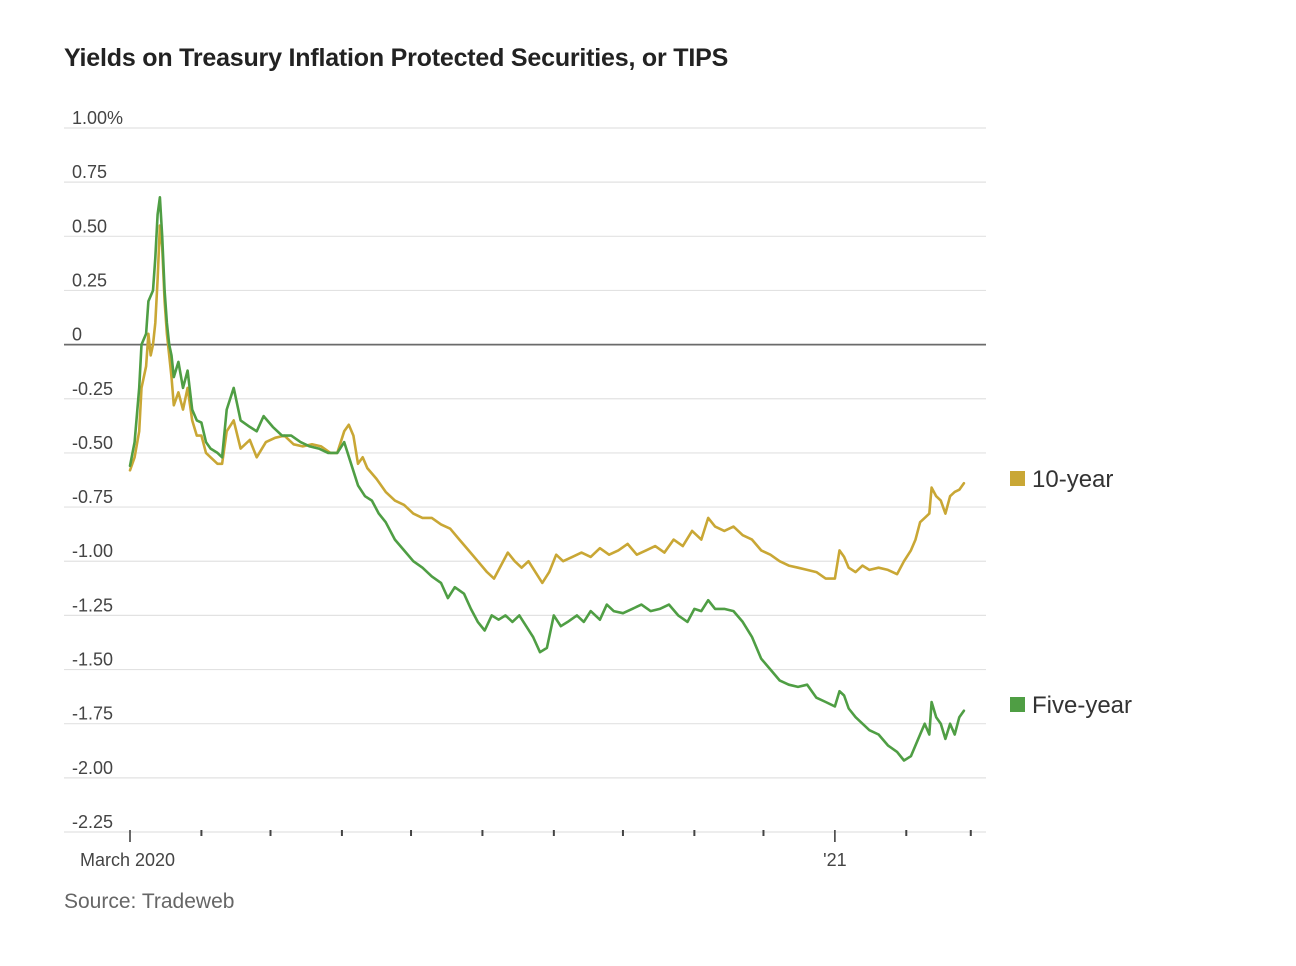 The image size is (1296, 966). What do you see at coordinates (92, 768) in the screenshot?
I see `y-tick-label: -2.00` at bounding box center [92, 768].